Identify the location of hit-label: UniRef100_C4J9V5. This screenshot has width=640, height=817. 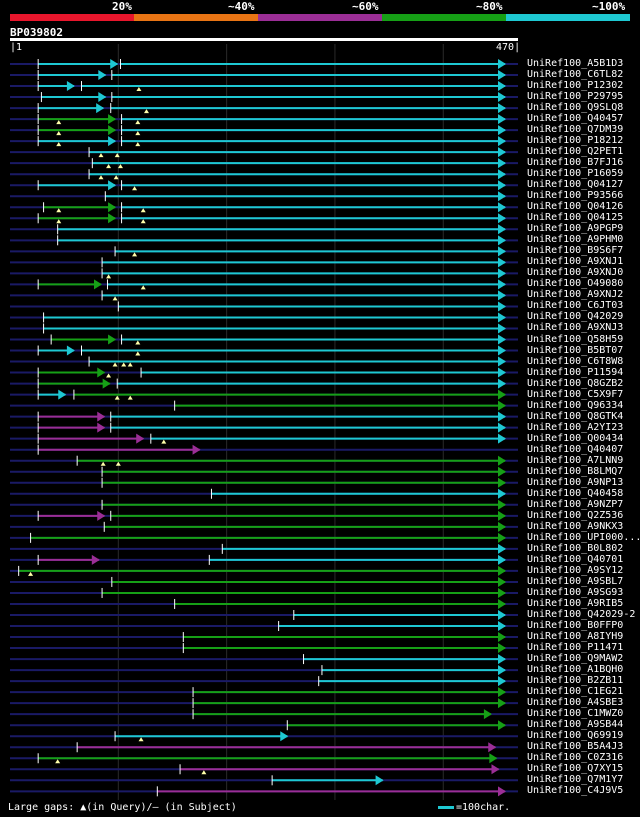
(575, 791).